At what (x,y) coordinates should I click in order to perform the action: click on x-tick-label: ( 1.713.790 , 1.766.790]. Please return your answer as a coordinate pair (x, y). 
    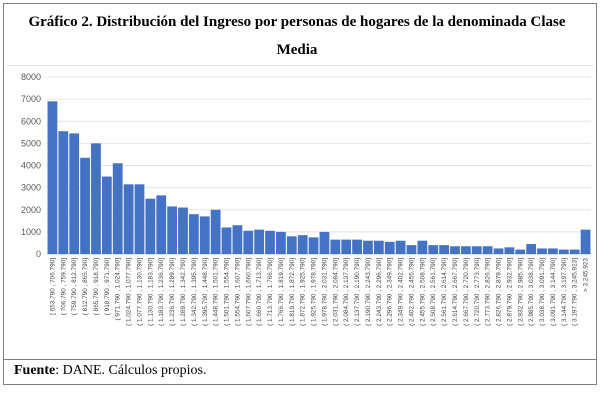
    Looking at the image, I should click on (270, 292).